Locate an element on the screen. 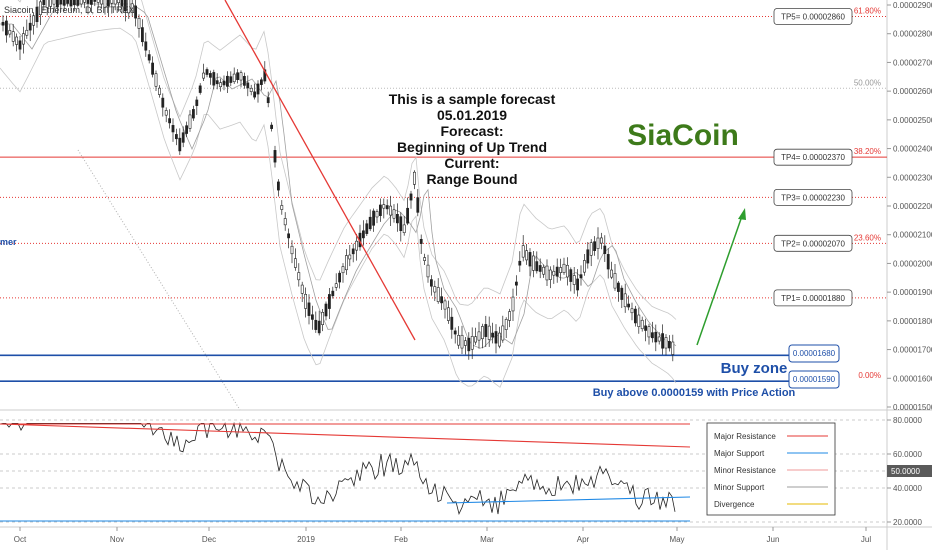 The width and height of the screenshot is (932, 550). price-tick-label: 0.00002900 is located at coordinates (912, 5).